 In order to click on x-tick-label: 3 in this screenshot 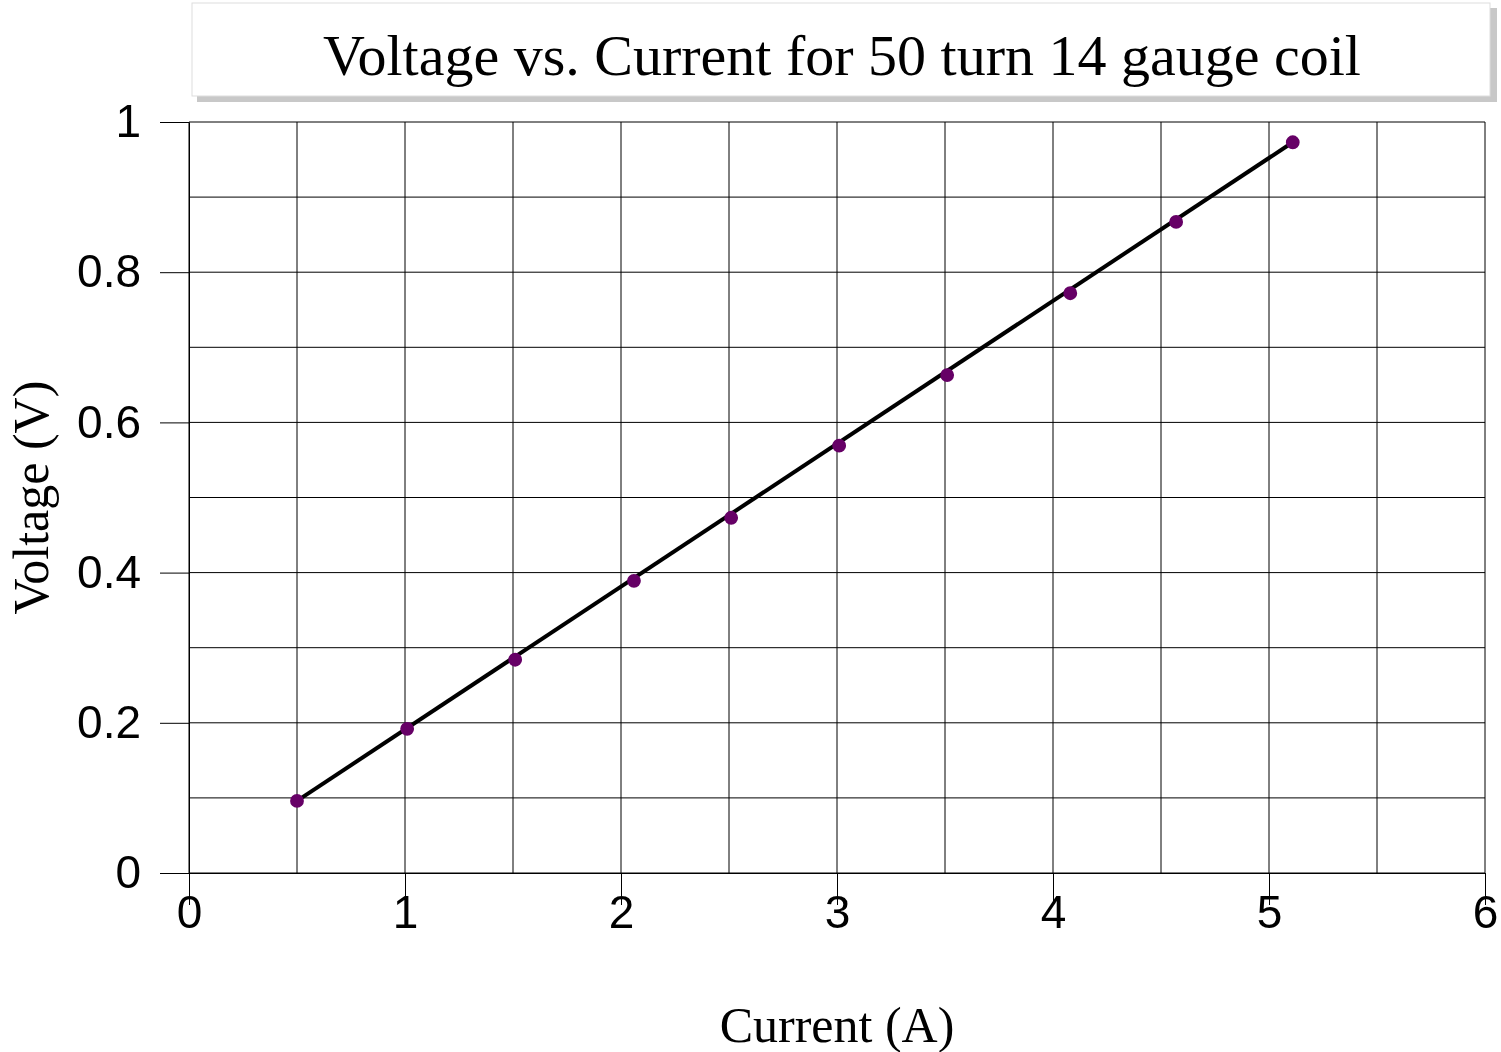, I will do `click(837, 911)`.